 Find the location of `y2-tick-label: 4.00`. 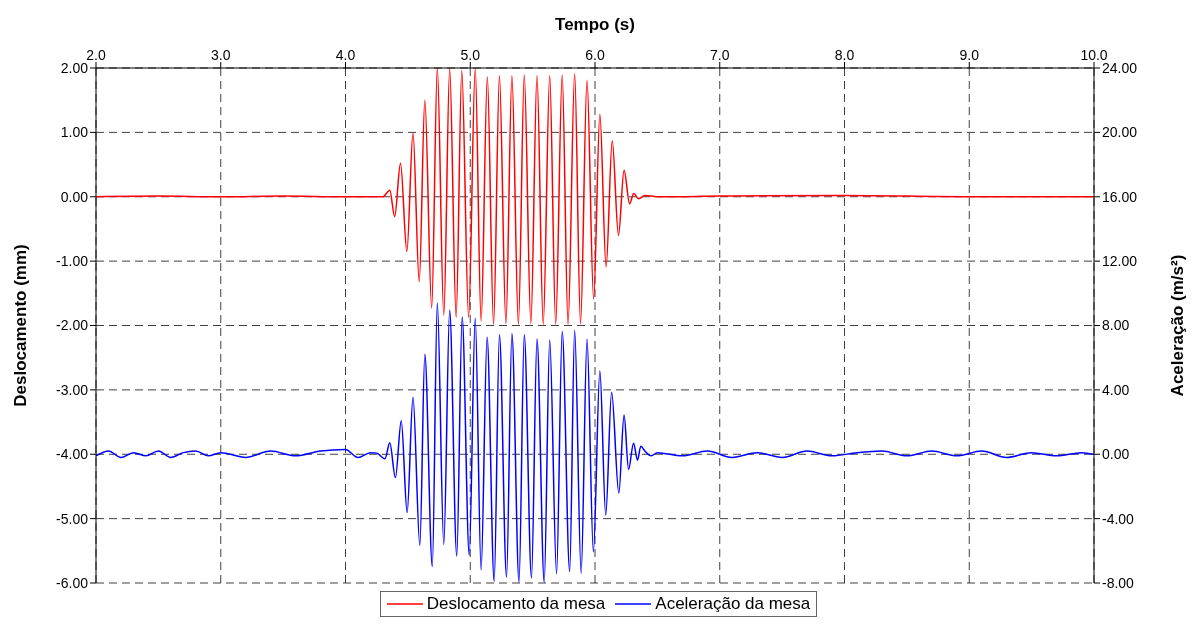

y2-tick-label: 4.00 is located at coordinates (1116, 389).